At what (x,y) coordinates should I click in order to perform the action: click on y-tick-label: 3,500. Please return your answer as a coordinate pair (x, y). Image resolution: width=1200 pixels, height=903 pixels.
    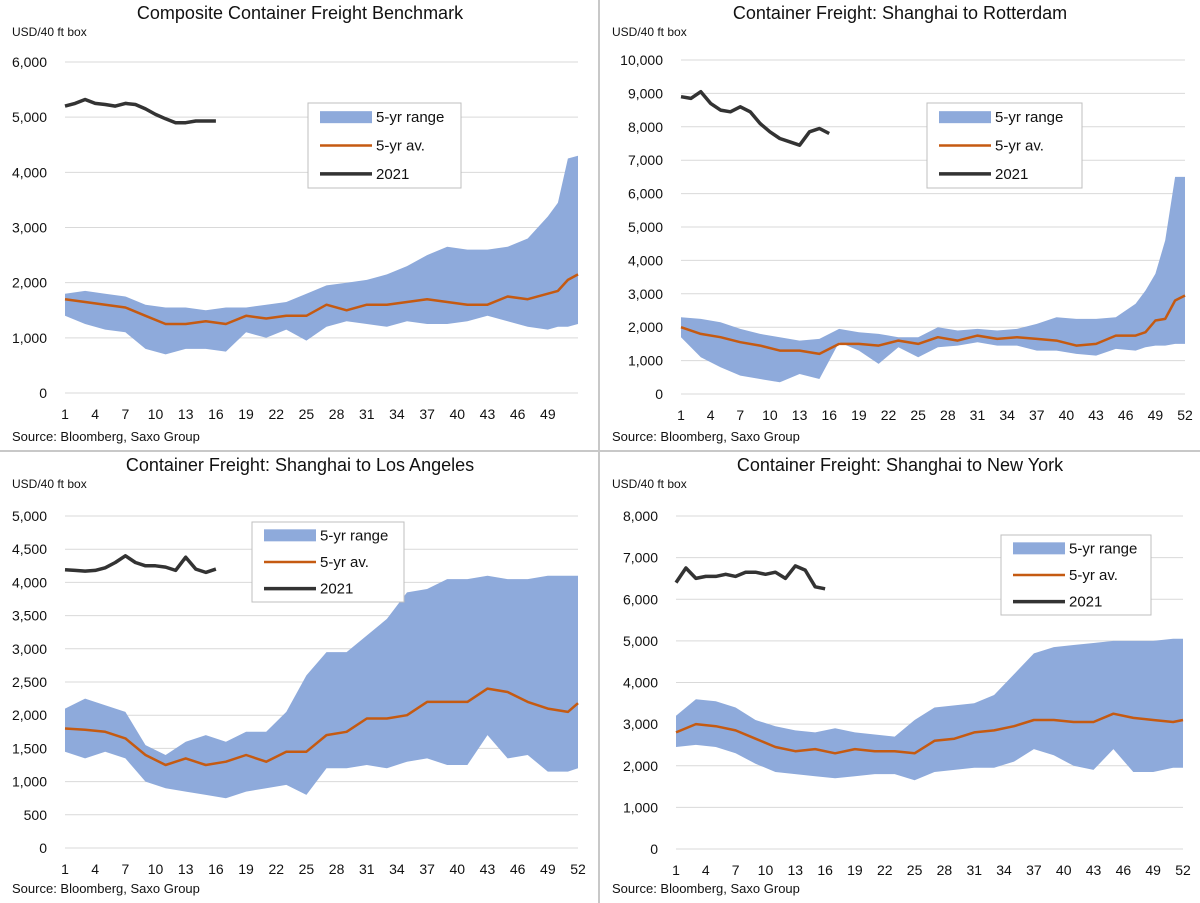
    Looking at the image, I should click on (29, 616).